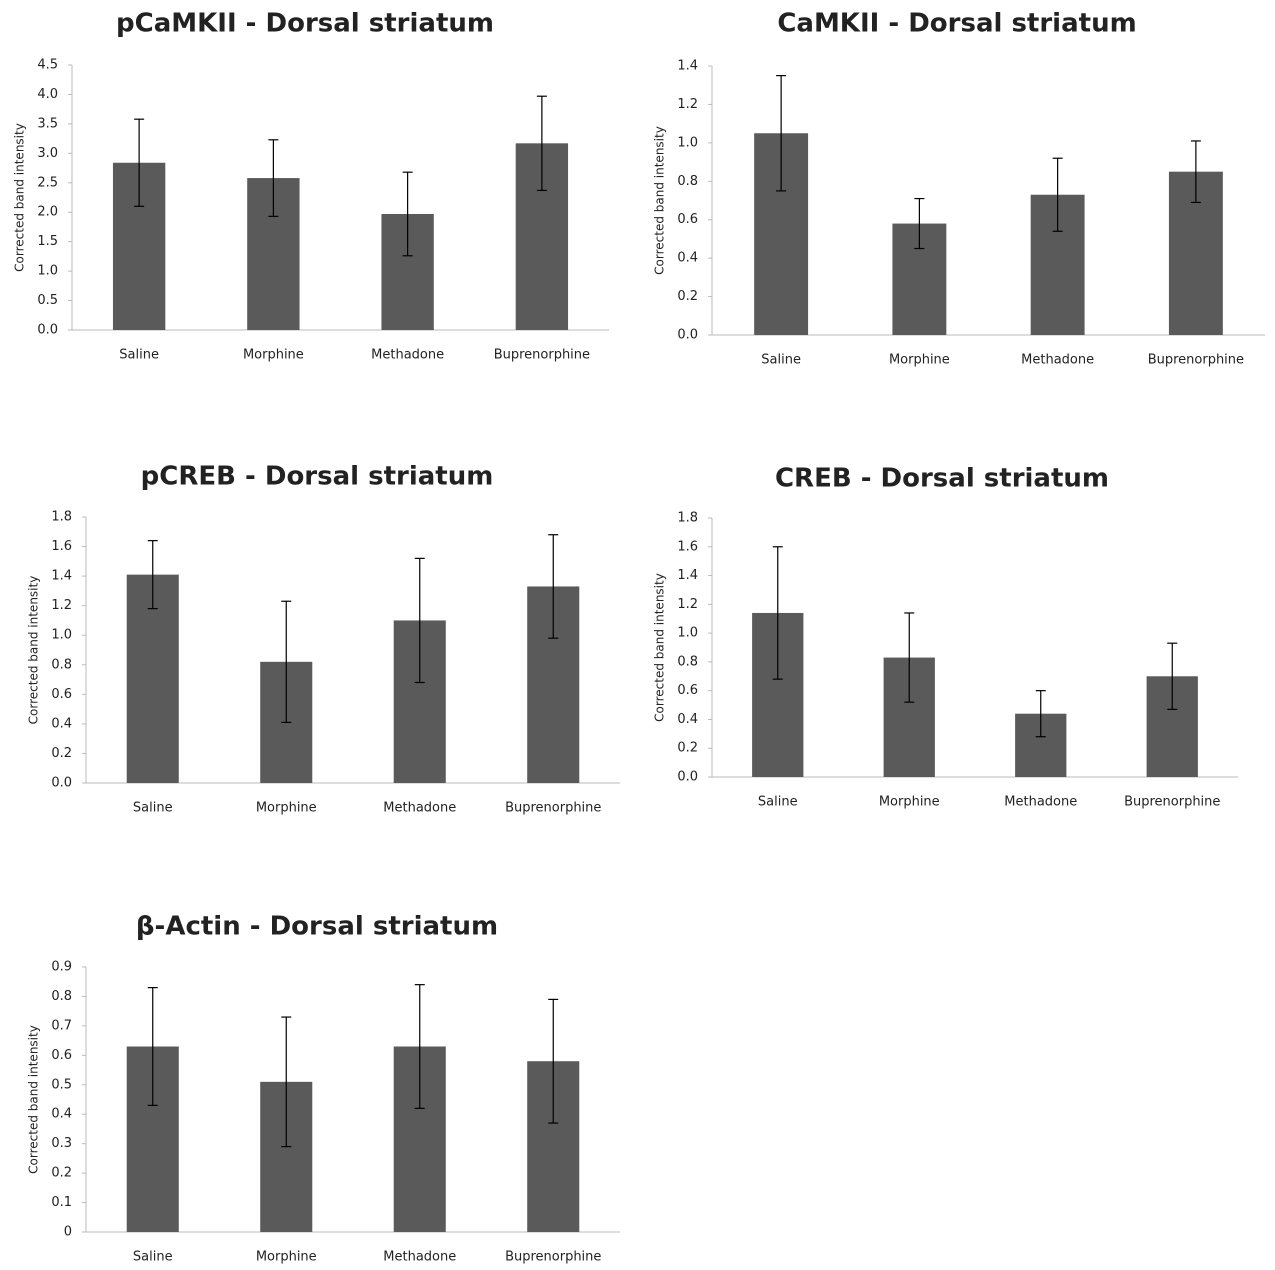 The width and height of the screenshot is (1275, 1270). I want to click on y-tick-label: 3.0, so click(47, 153).